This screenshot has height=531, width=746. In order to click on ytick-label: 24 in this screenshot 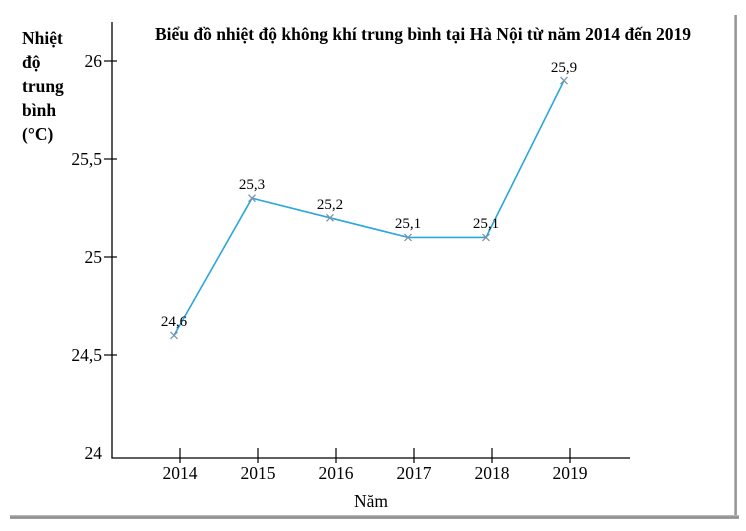, I will do `click(93, 453)`.